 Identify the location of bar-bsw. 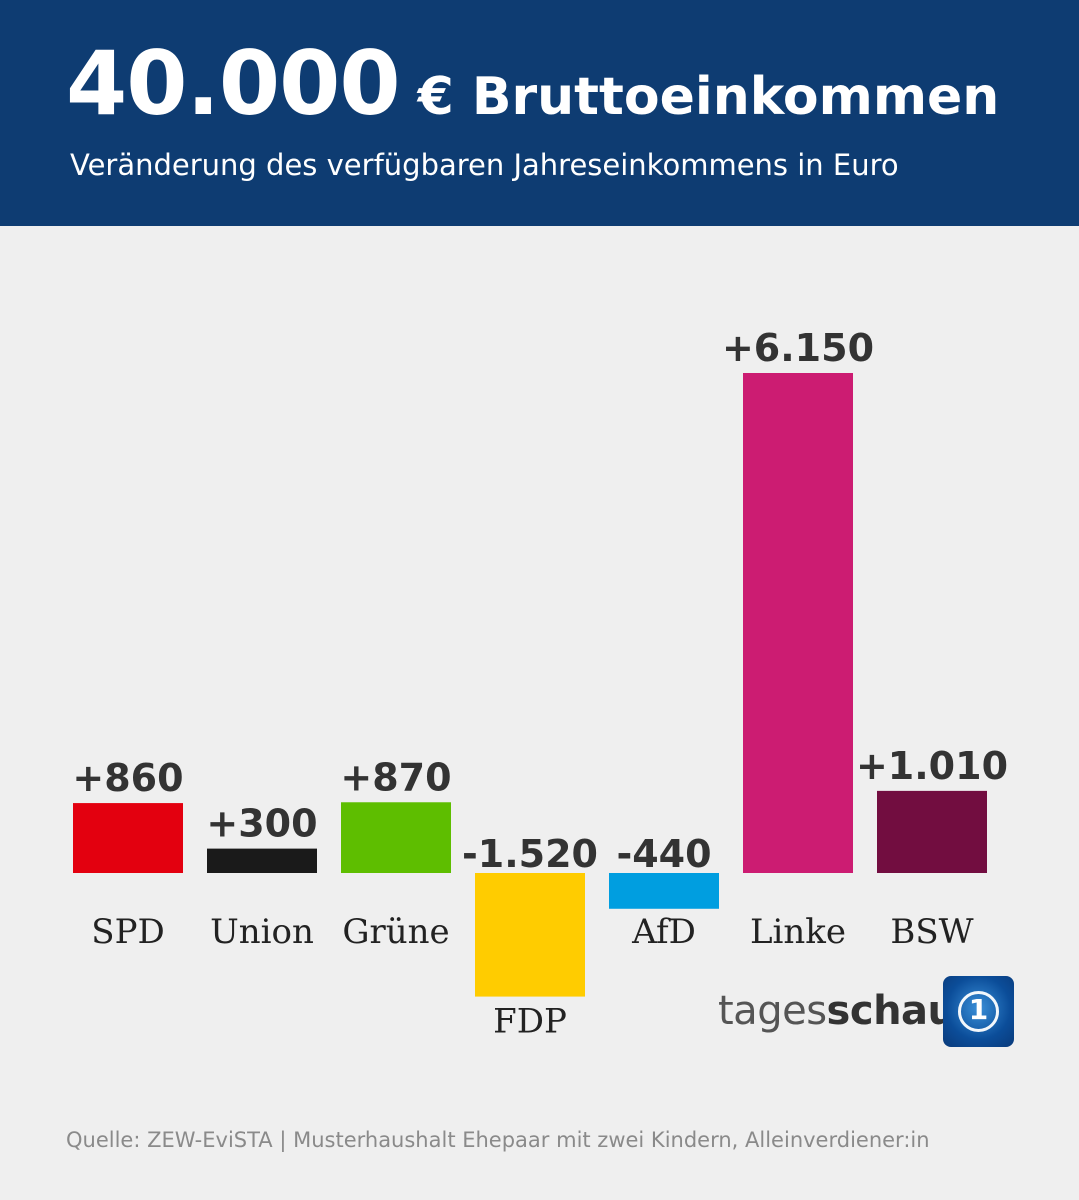
(932, 831).